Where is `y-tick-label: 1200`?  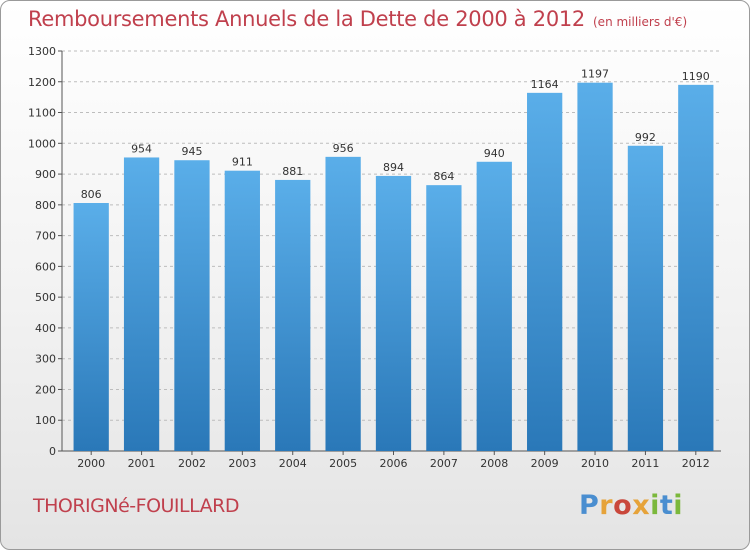 y-tick-label: 1200 is located at coordinates (42, 82).